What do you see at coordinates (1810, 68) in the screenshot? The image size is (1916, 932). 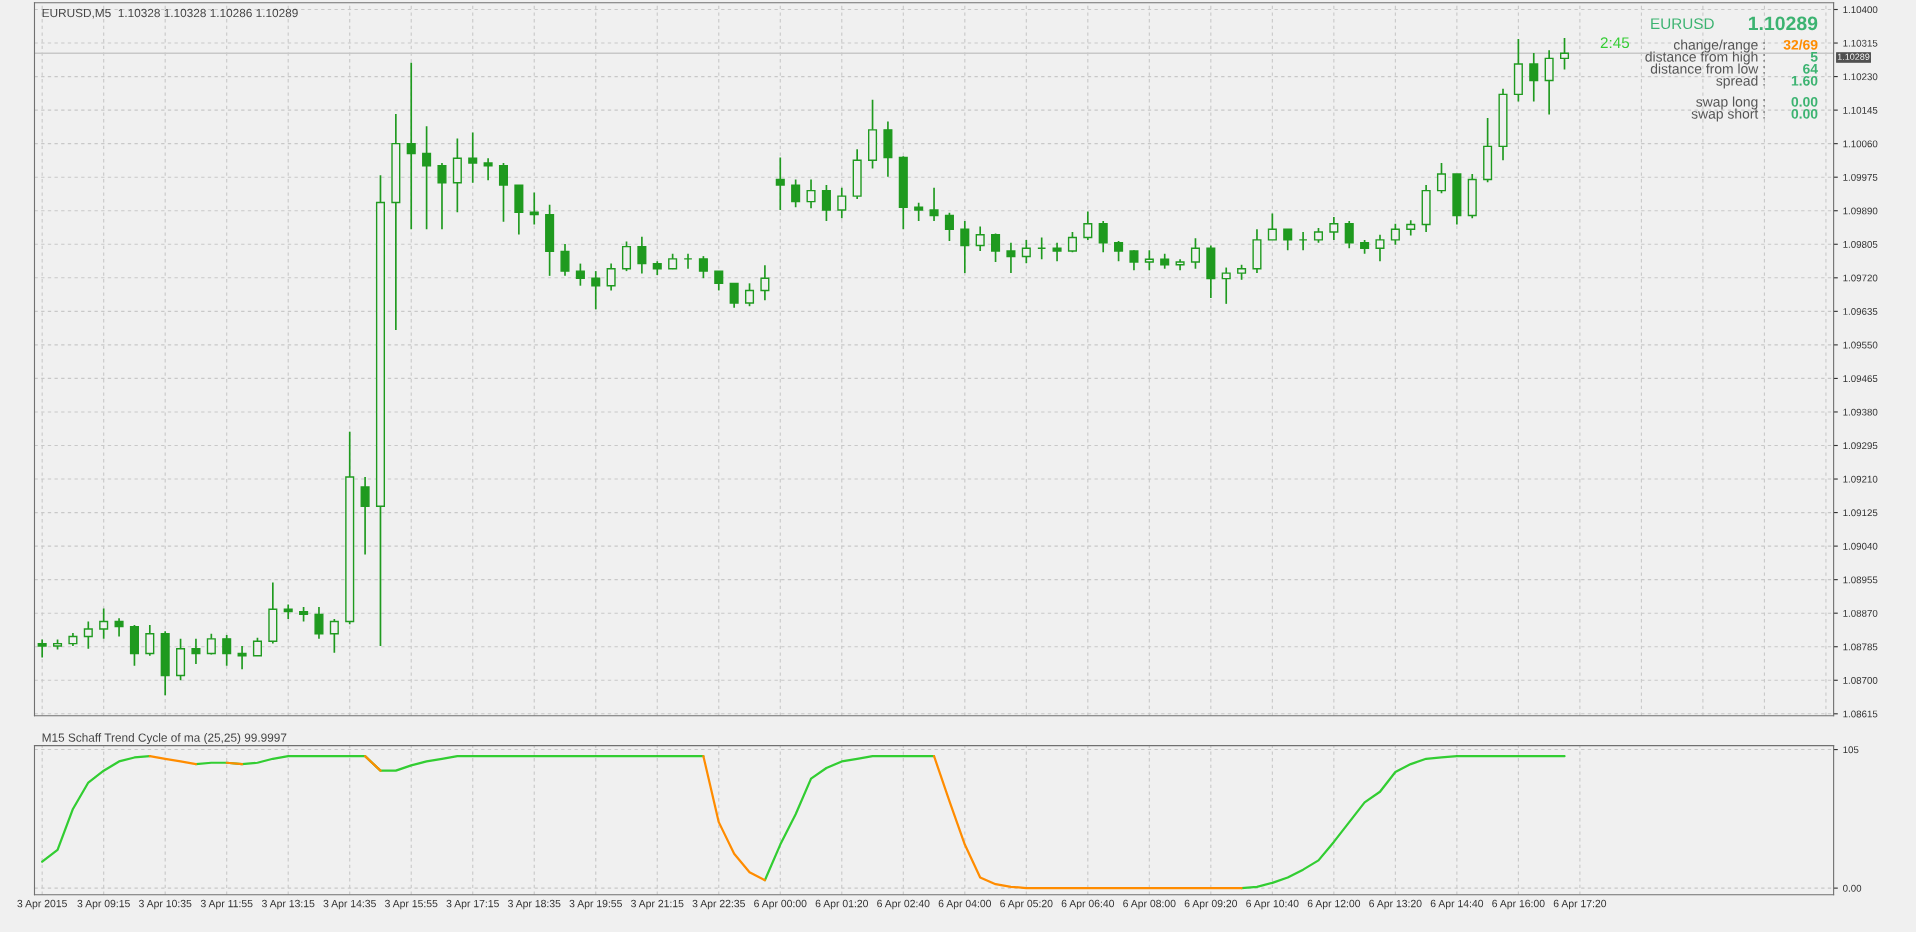 I see `annotation: 64` at bounding box center [1810, 68].